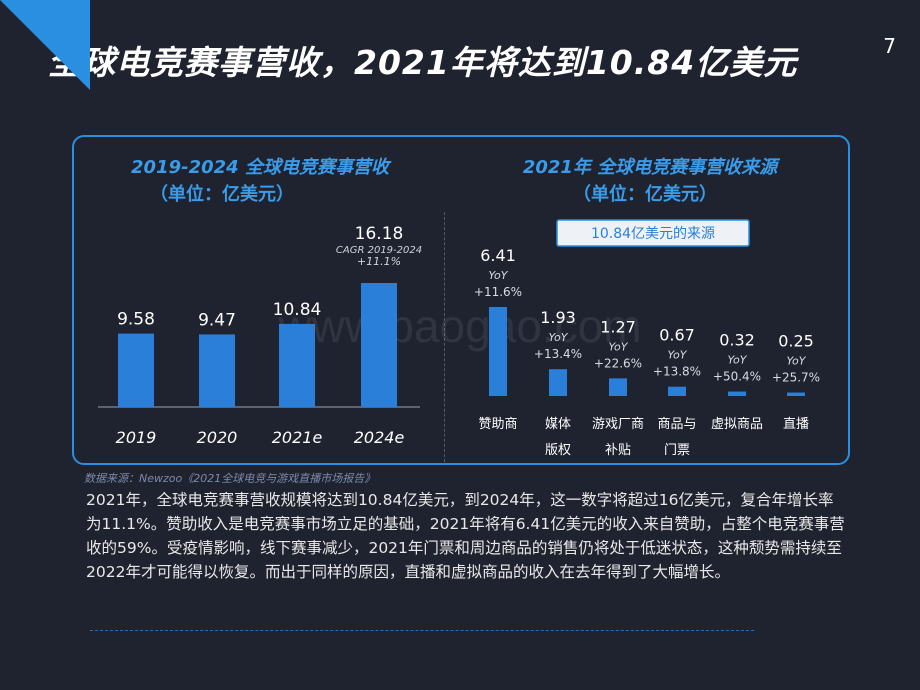  I want to click on left-category-label: 2021e, so click(297, 437).